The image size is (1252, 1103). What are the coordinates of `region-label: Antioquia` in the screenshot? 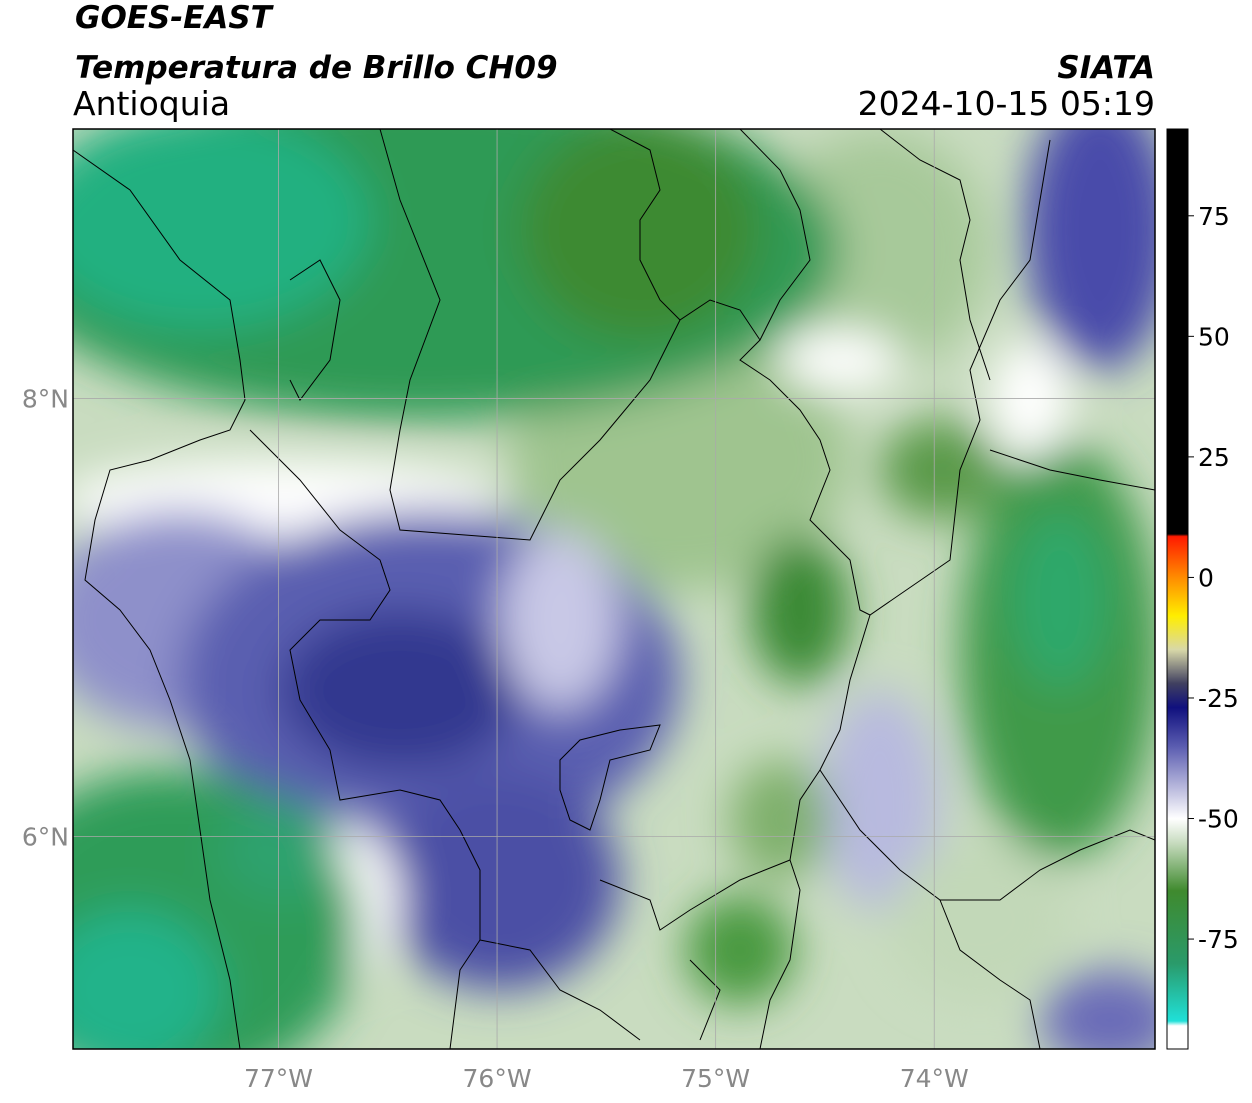 It's located at (151, 103).